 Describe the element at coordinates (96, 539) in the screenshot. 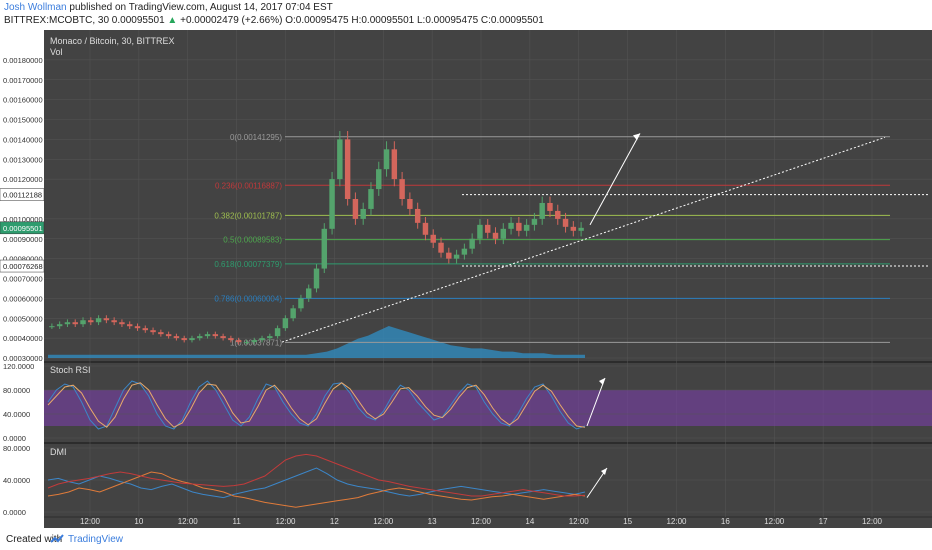

I see `tradingview-brand: TradingView` at that location.